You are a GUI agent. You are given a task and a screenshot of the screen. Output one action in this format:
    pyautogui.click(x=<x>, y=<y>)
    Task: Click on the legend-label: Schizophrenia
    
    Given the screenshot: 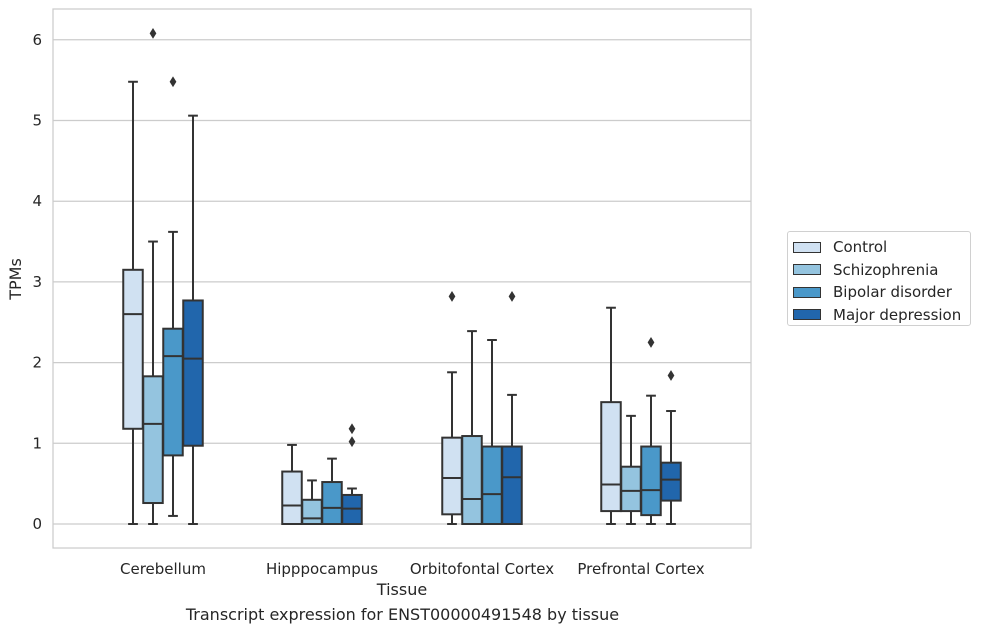 What is the action you would take?
    pyautogui.click(x=886, y=269)
    